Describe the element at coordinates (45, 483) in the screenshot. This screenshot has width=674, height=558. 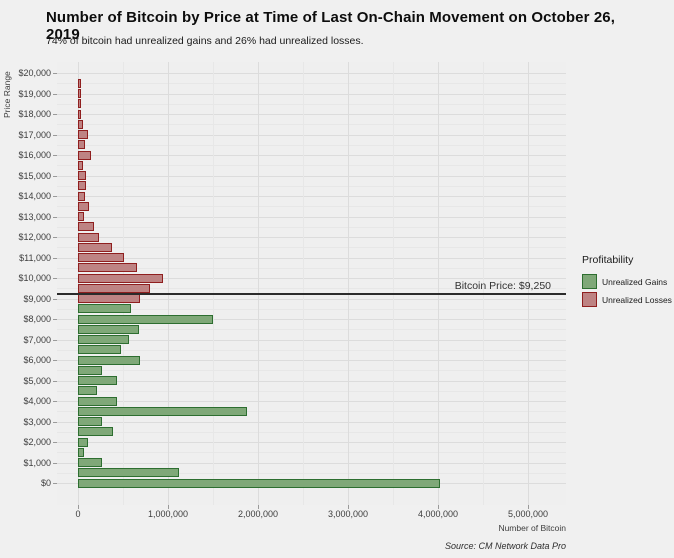
I see `y-tick-label: $0` at that location.